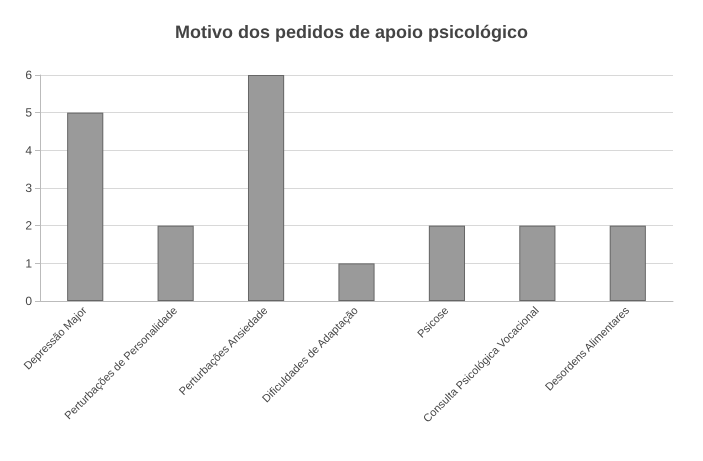 The width and height of the screenshot is (703, 461). Describe the element at coordinates (28, 188) in the screenshot. I see `y-tick-label: 3` at that location.